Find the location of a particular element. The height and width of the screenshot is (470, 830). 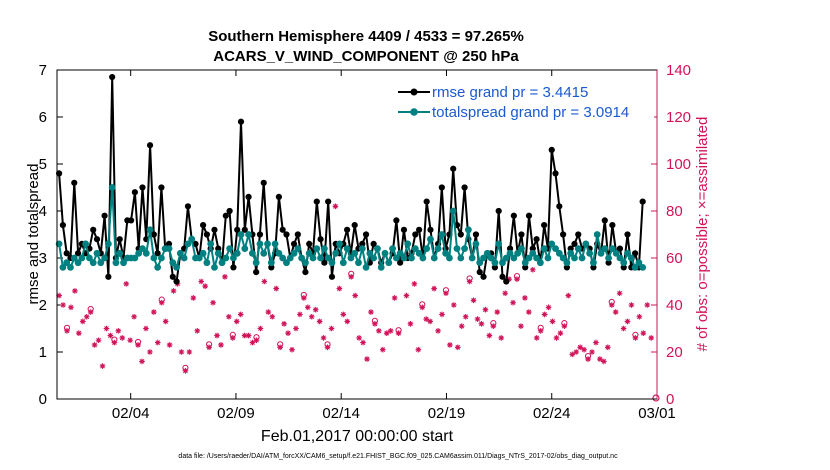

y-left-tick-label: 4 is located at coordinates (43, 211).